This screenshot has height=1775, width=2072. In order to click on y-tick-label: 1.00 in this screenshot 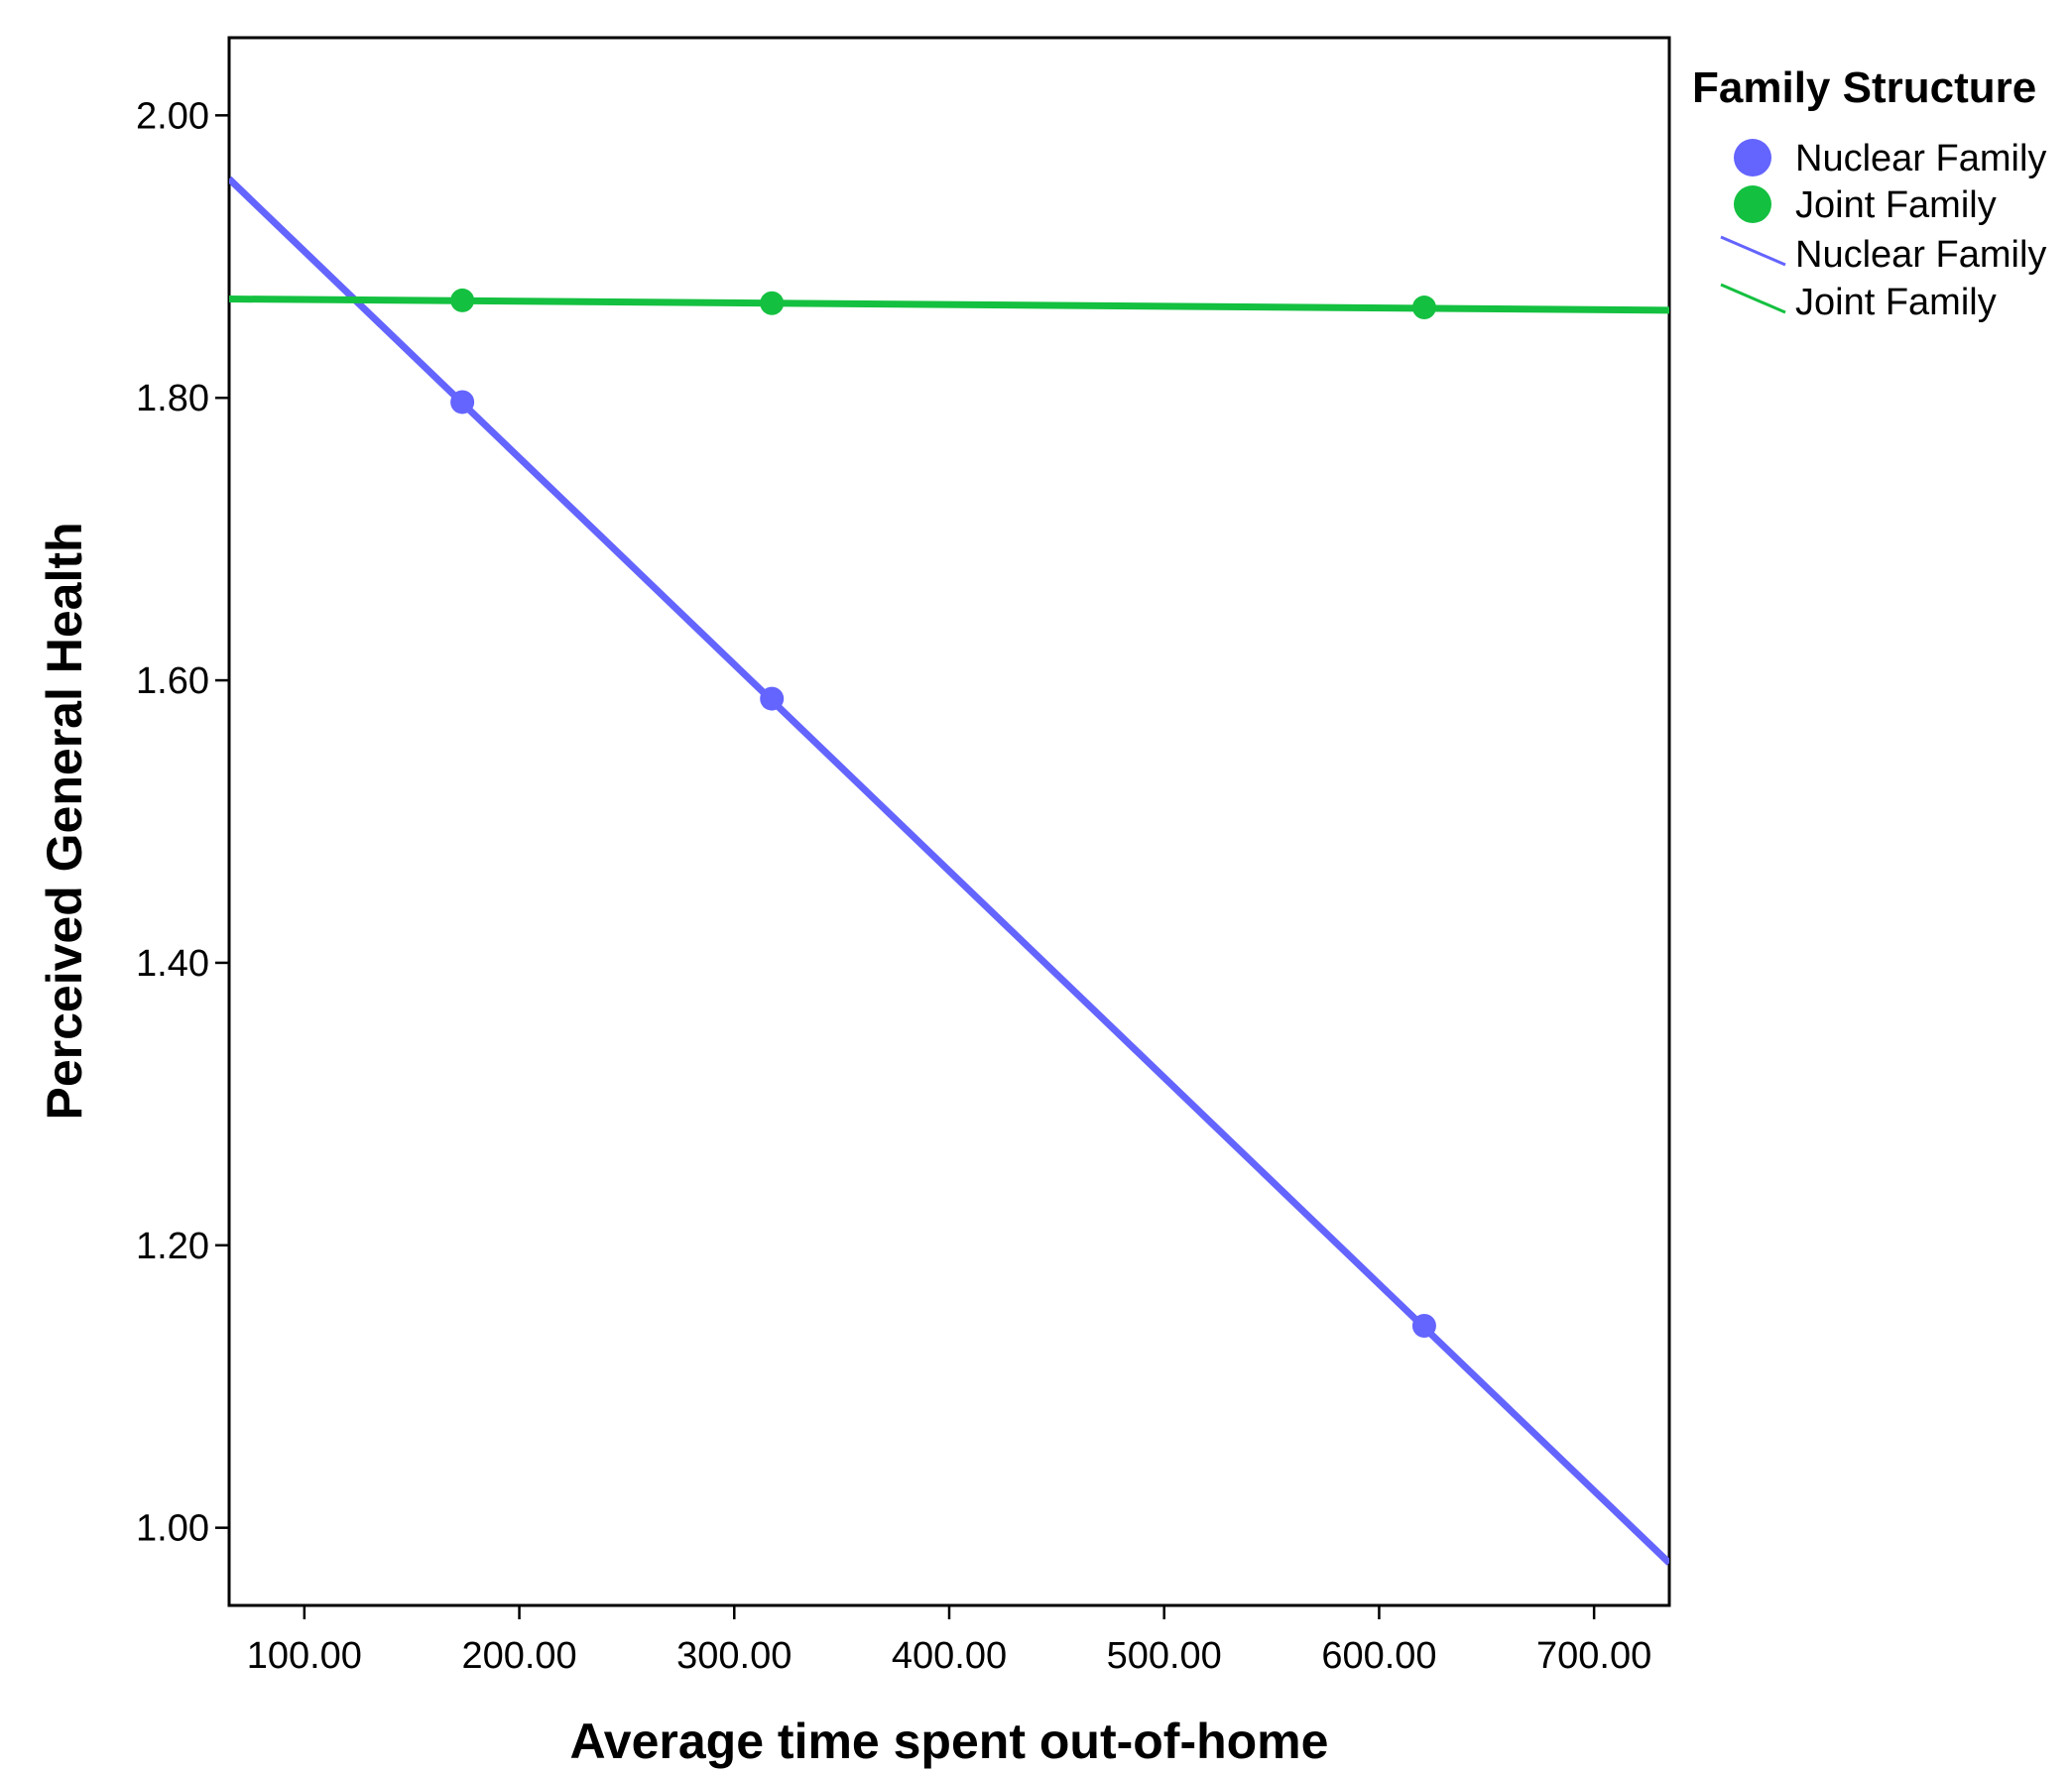, I will do `click(172, 1529)`.